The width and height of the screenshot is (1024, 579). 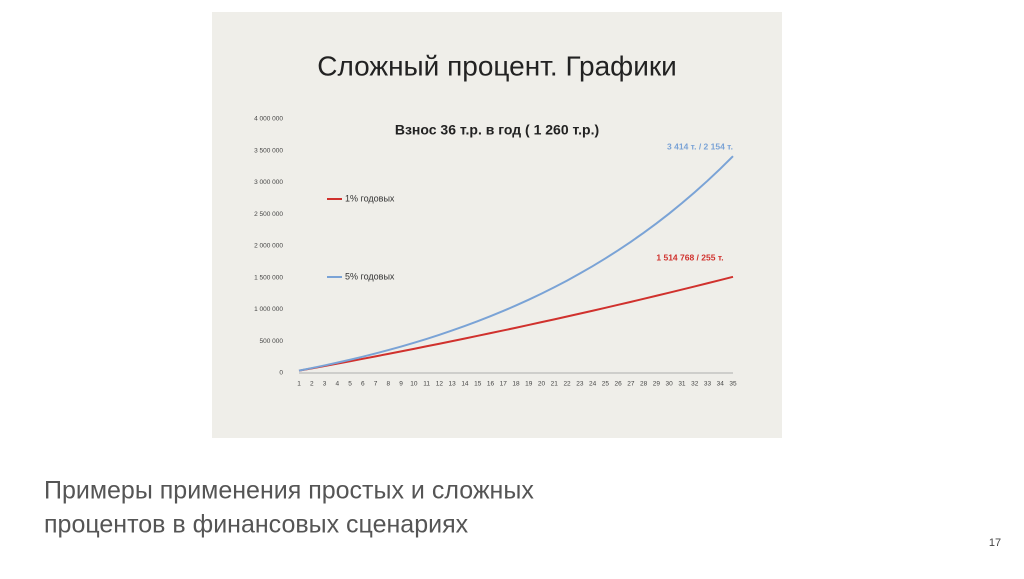 What do you see at coordinates (516, 384) in the screenshot?
I see `x-tick-label: 18` at bounding box center [516, 384].